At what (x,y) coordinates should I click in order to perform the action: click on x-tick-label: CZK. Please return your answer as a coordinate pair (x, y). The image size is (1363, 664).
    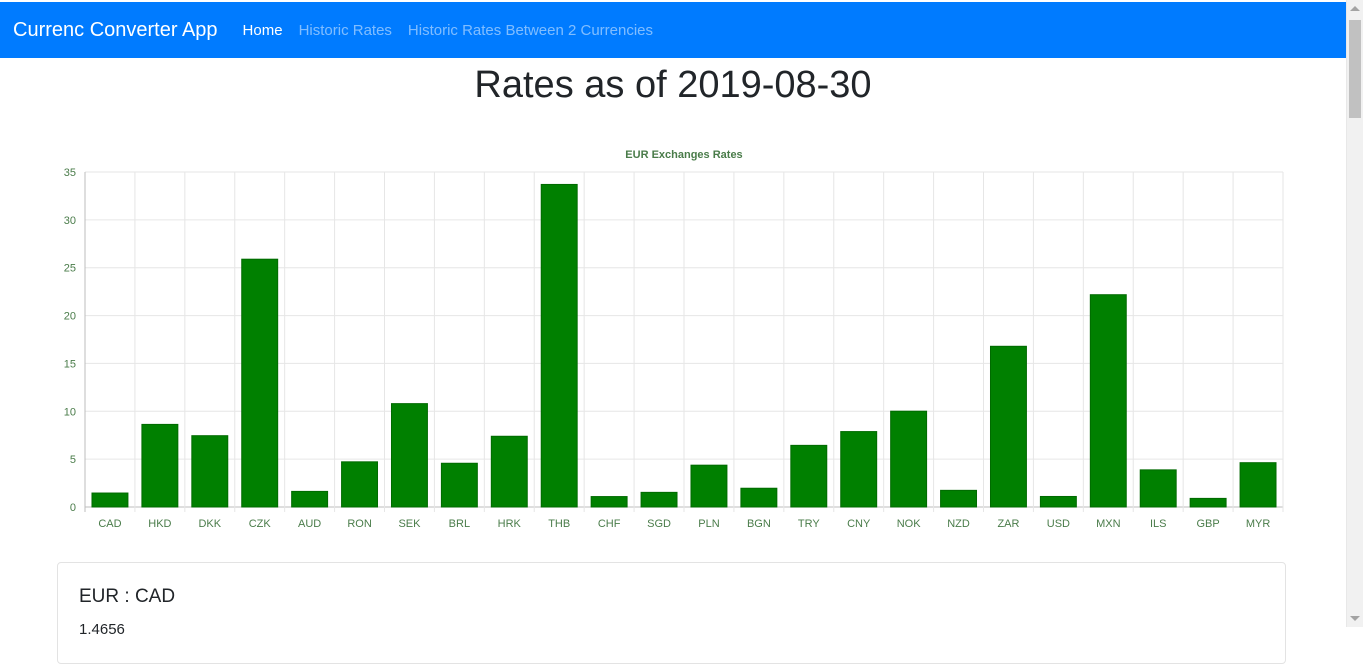
    Looking at the image, I should click on (260, 524).